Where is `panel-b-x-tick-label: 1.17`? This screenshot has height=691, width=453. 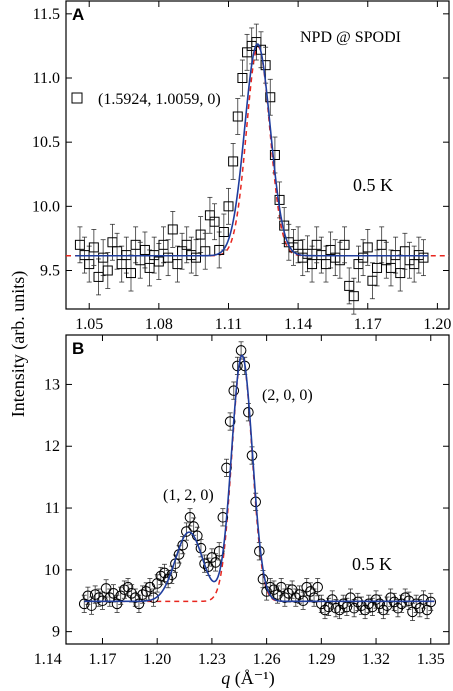 panel-b-x-tick-label: 1.17 is located at coordinates (102, 659).